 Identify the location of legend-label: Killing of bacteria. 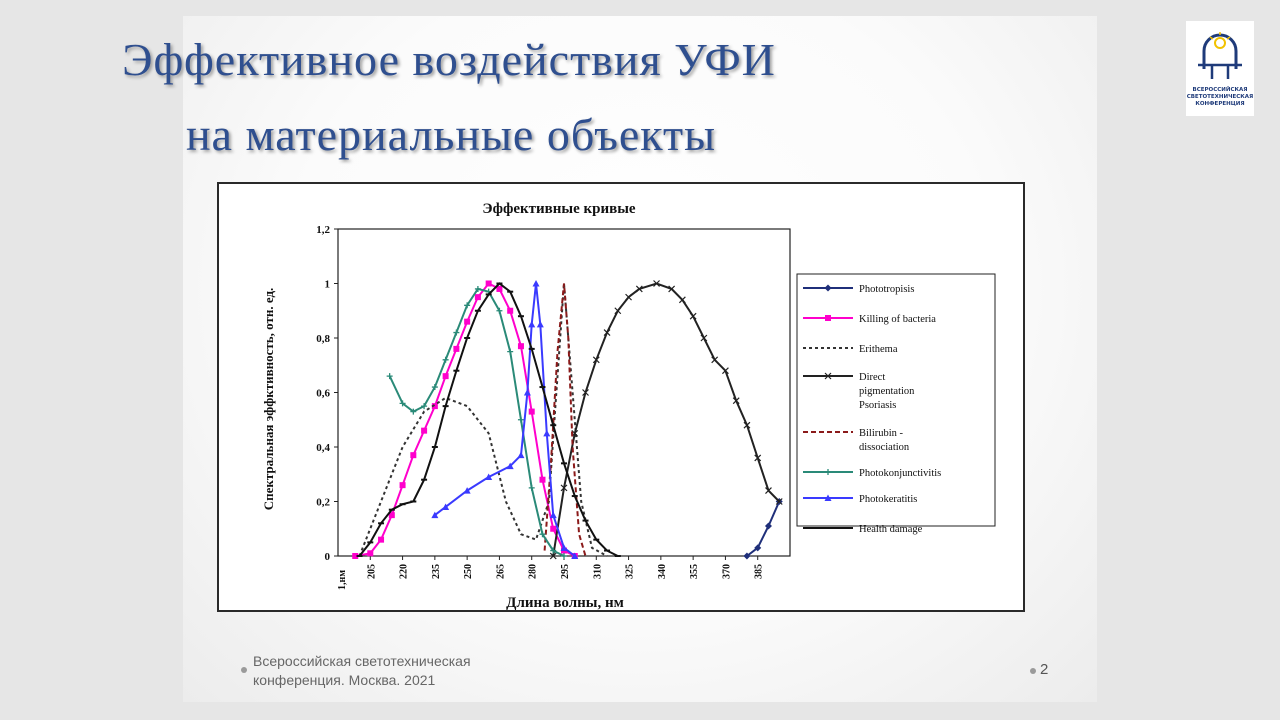
(897, 319).